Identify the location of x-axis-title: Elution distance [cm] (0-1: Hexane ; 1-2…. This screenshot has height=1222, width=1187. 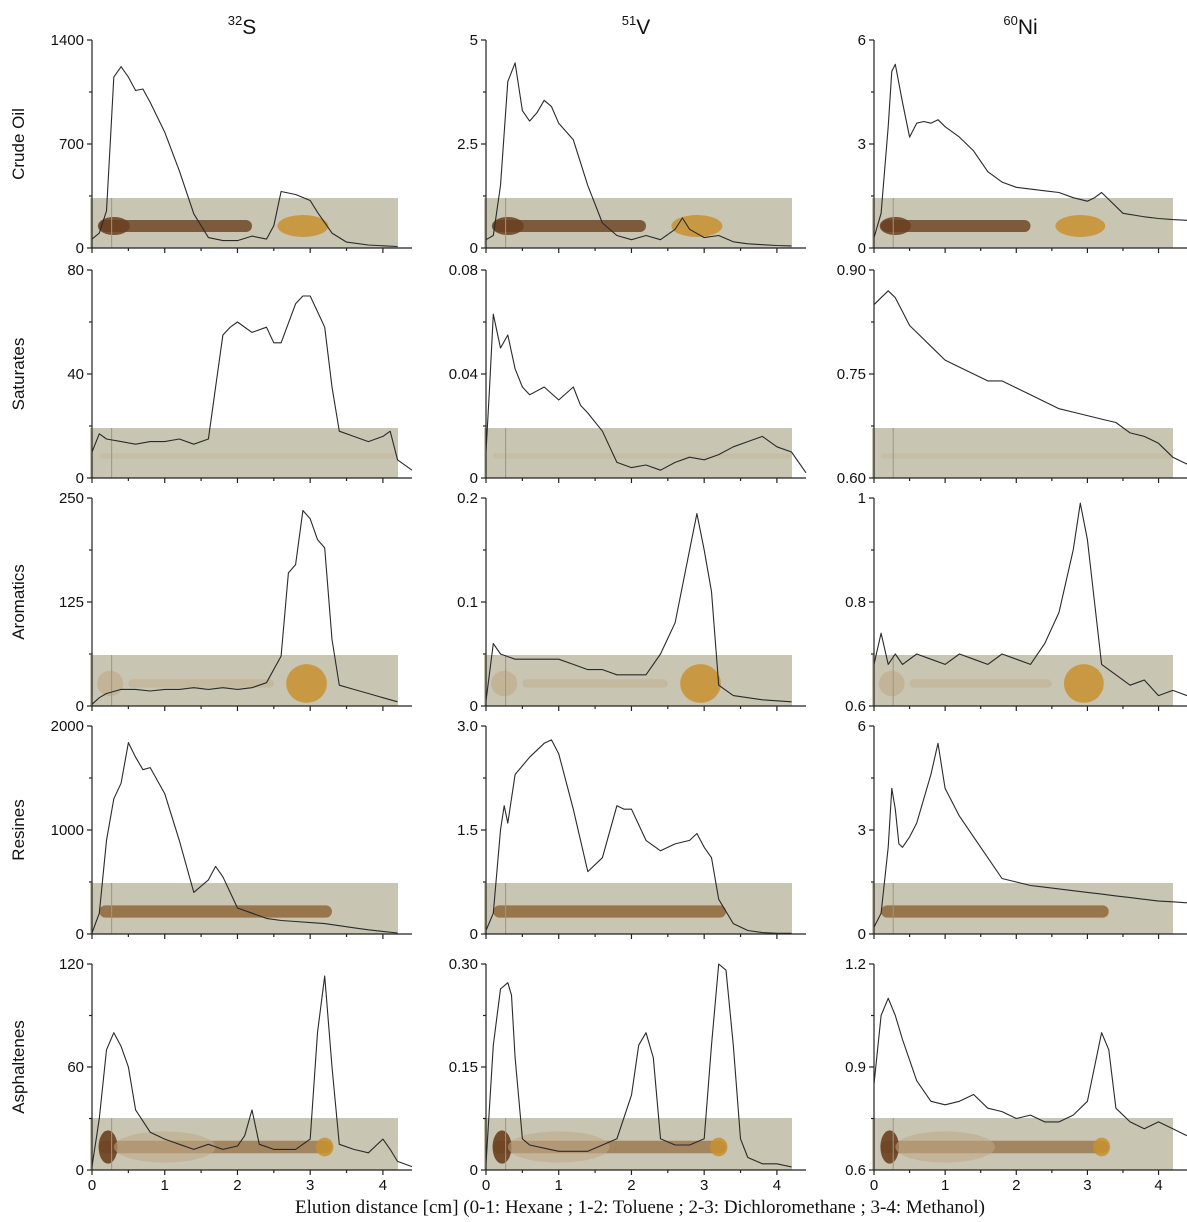
(640, 1207).